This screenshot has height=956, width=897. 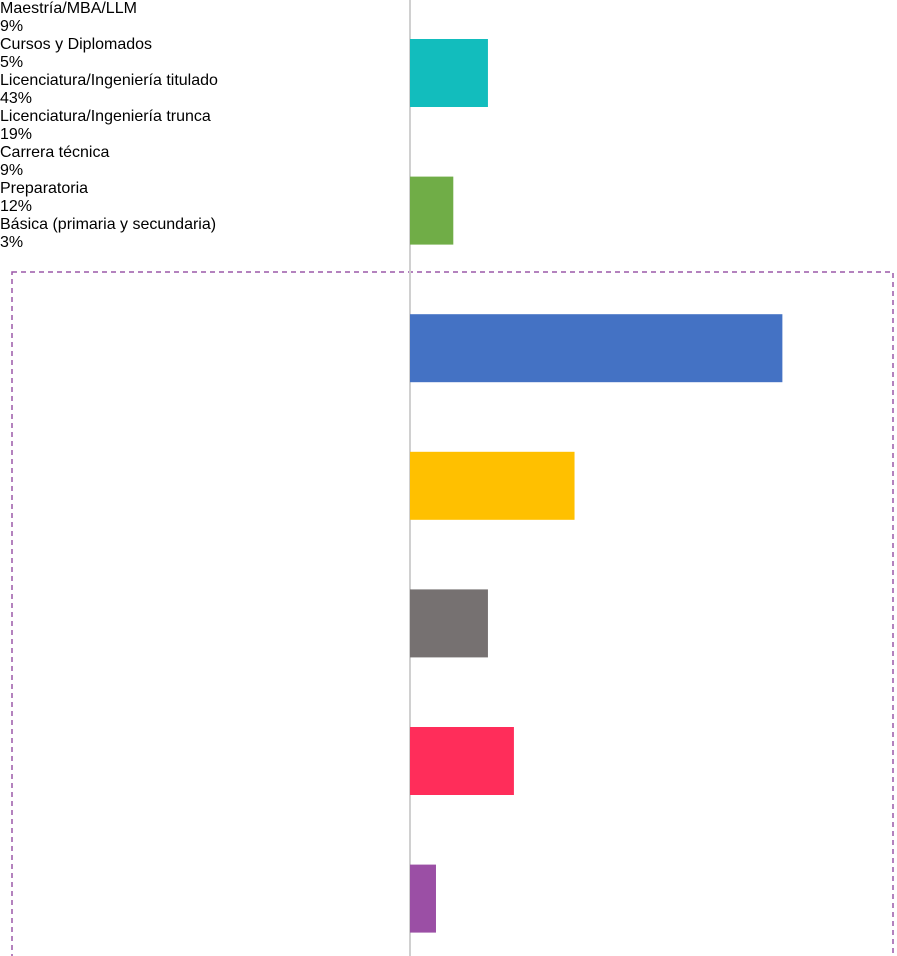 I want to click on category-label: Carrera técnica, so click(x=448, y=153).